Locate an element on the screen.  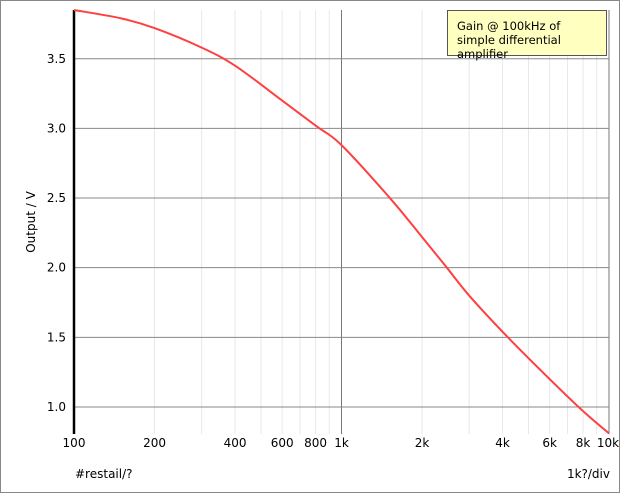
x-tick-label: 400 is located at coordinates (235, 443).